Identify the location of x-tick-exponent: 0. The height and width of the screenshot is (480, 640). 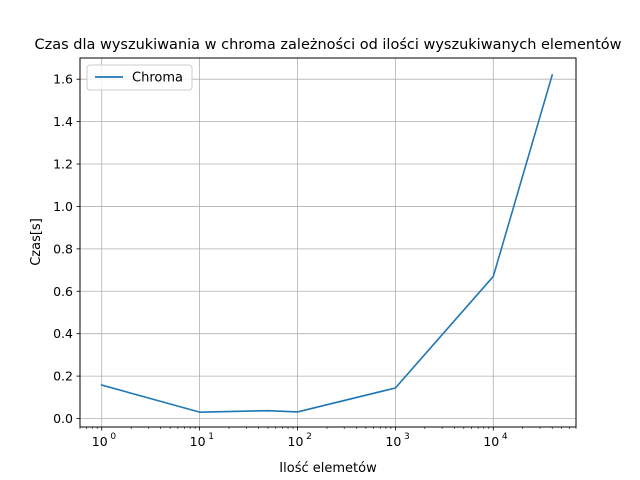
(113, 437).